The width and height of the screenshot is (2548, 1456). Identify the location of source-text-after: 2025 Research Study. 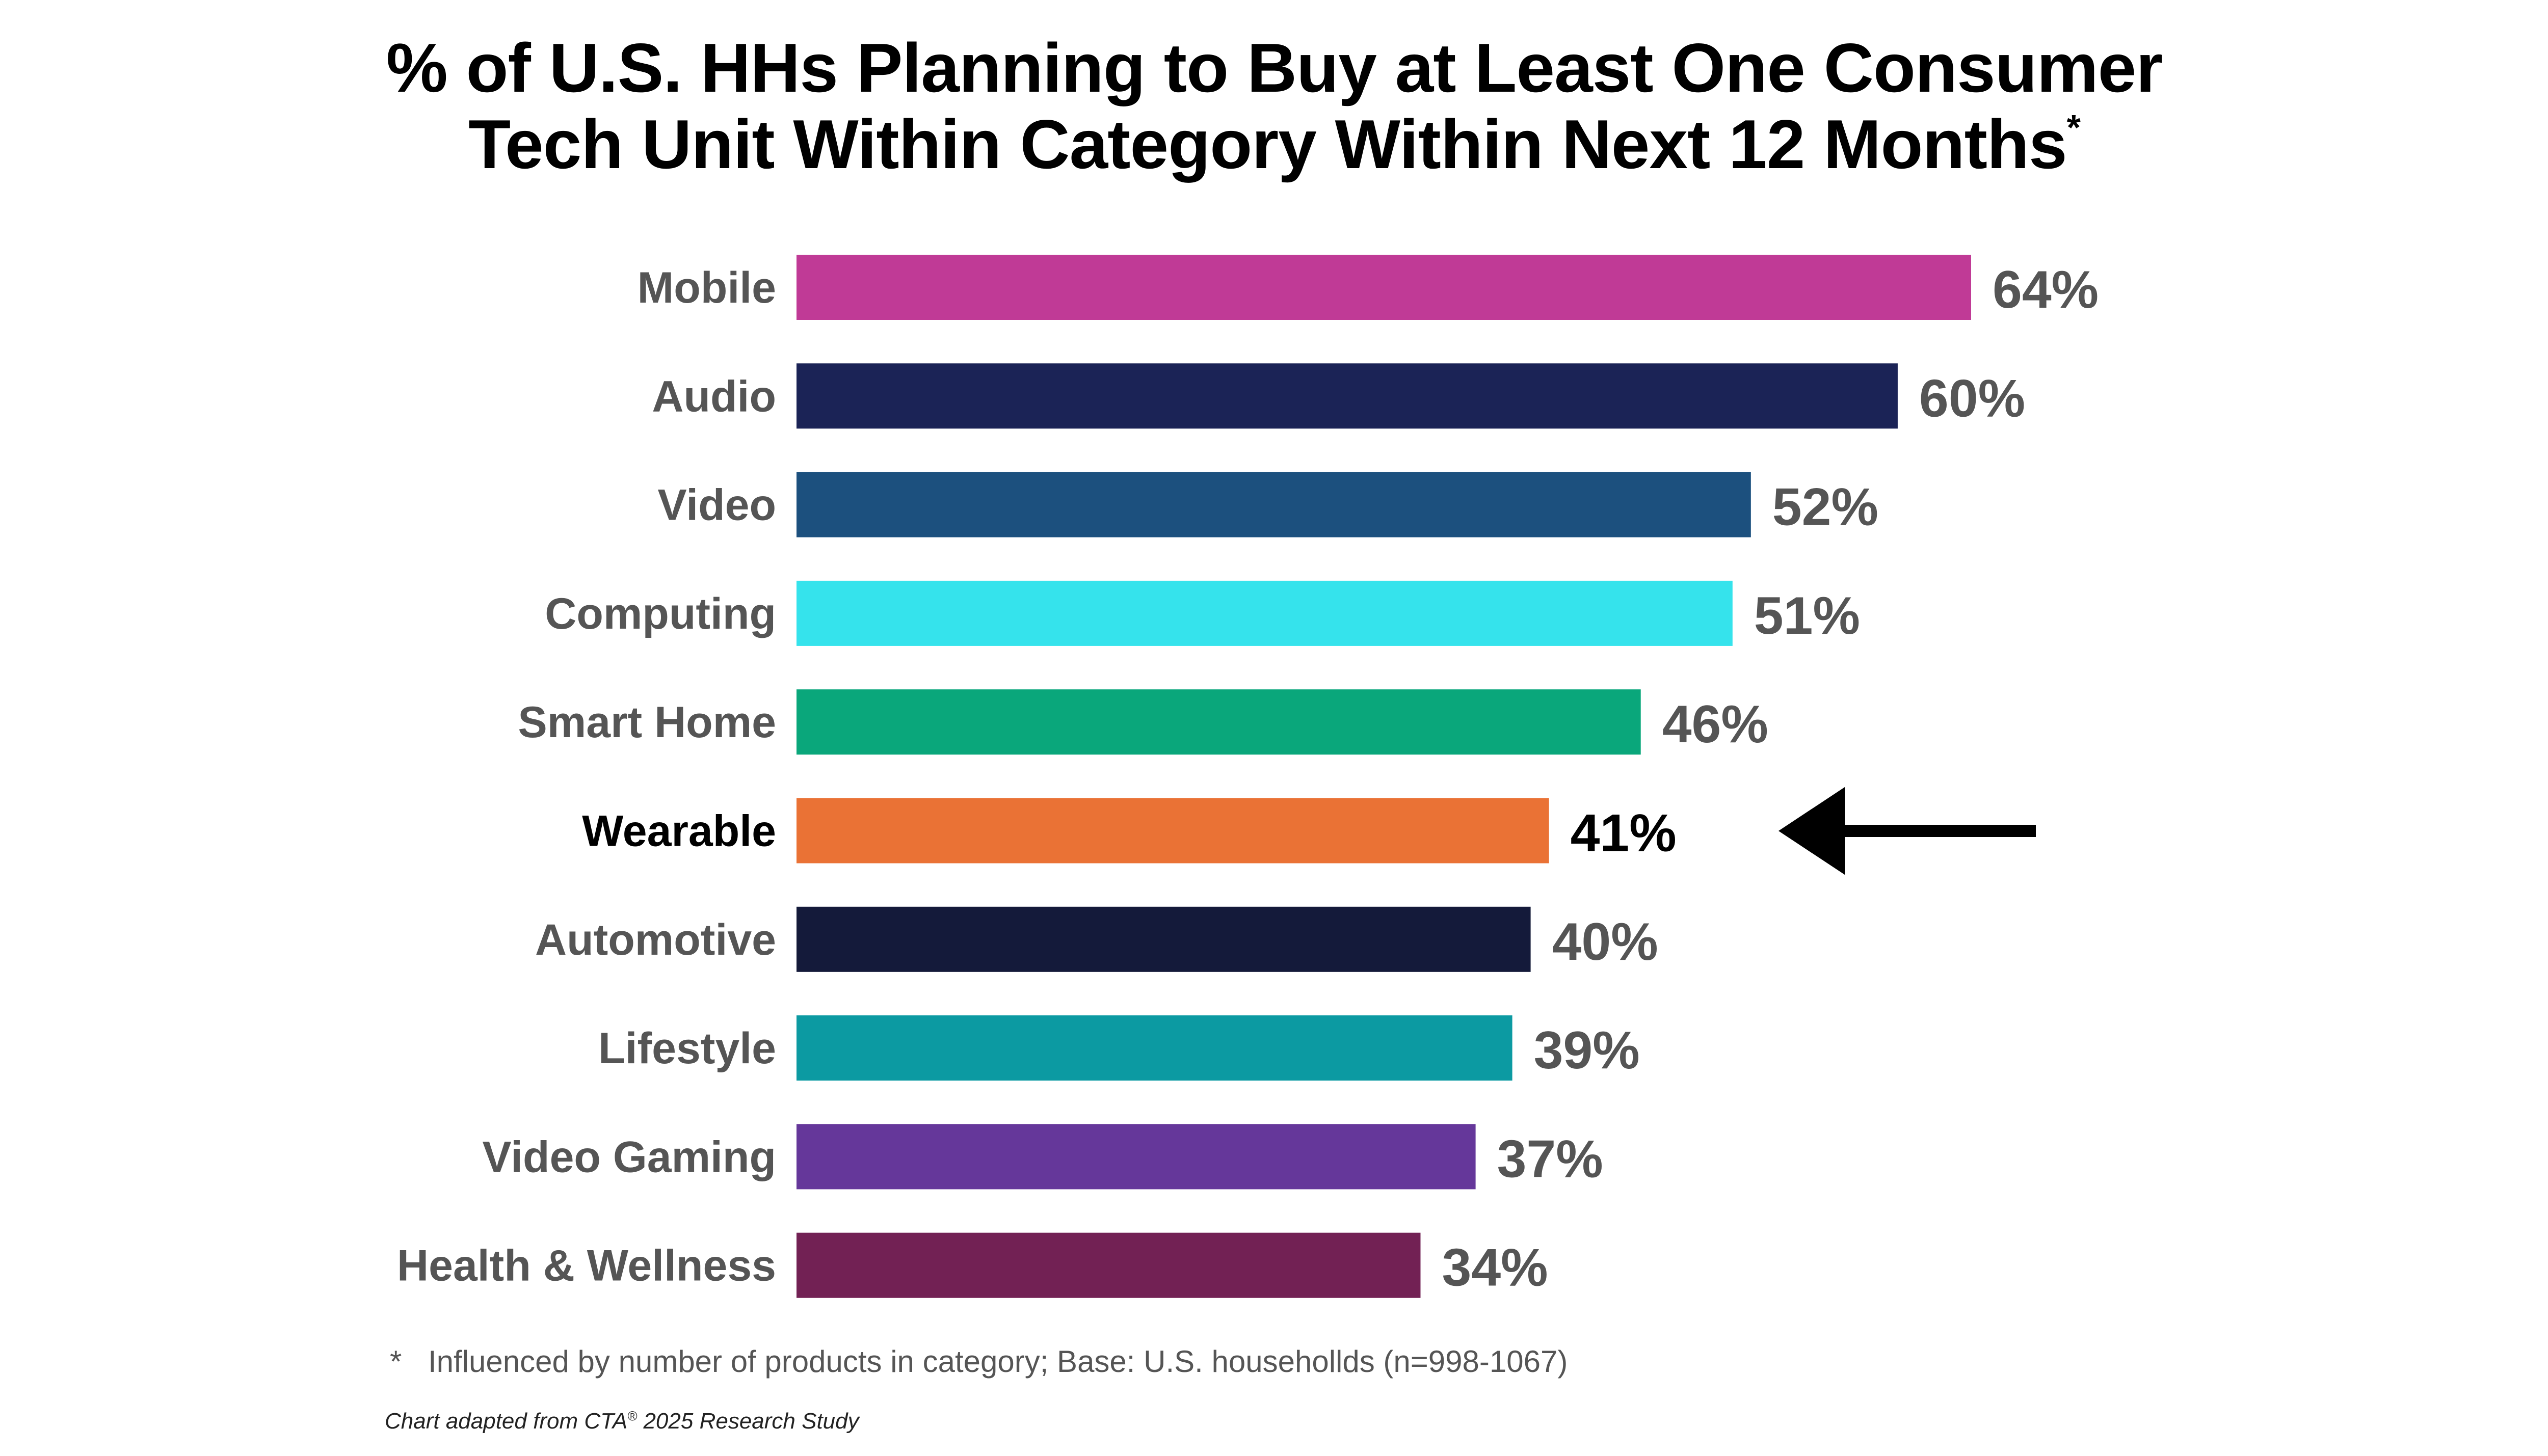
(748, 1422).